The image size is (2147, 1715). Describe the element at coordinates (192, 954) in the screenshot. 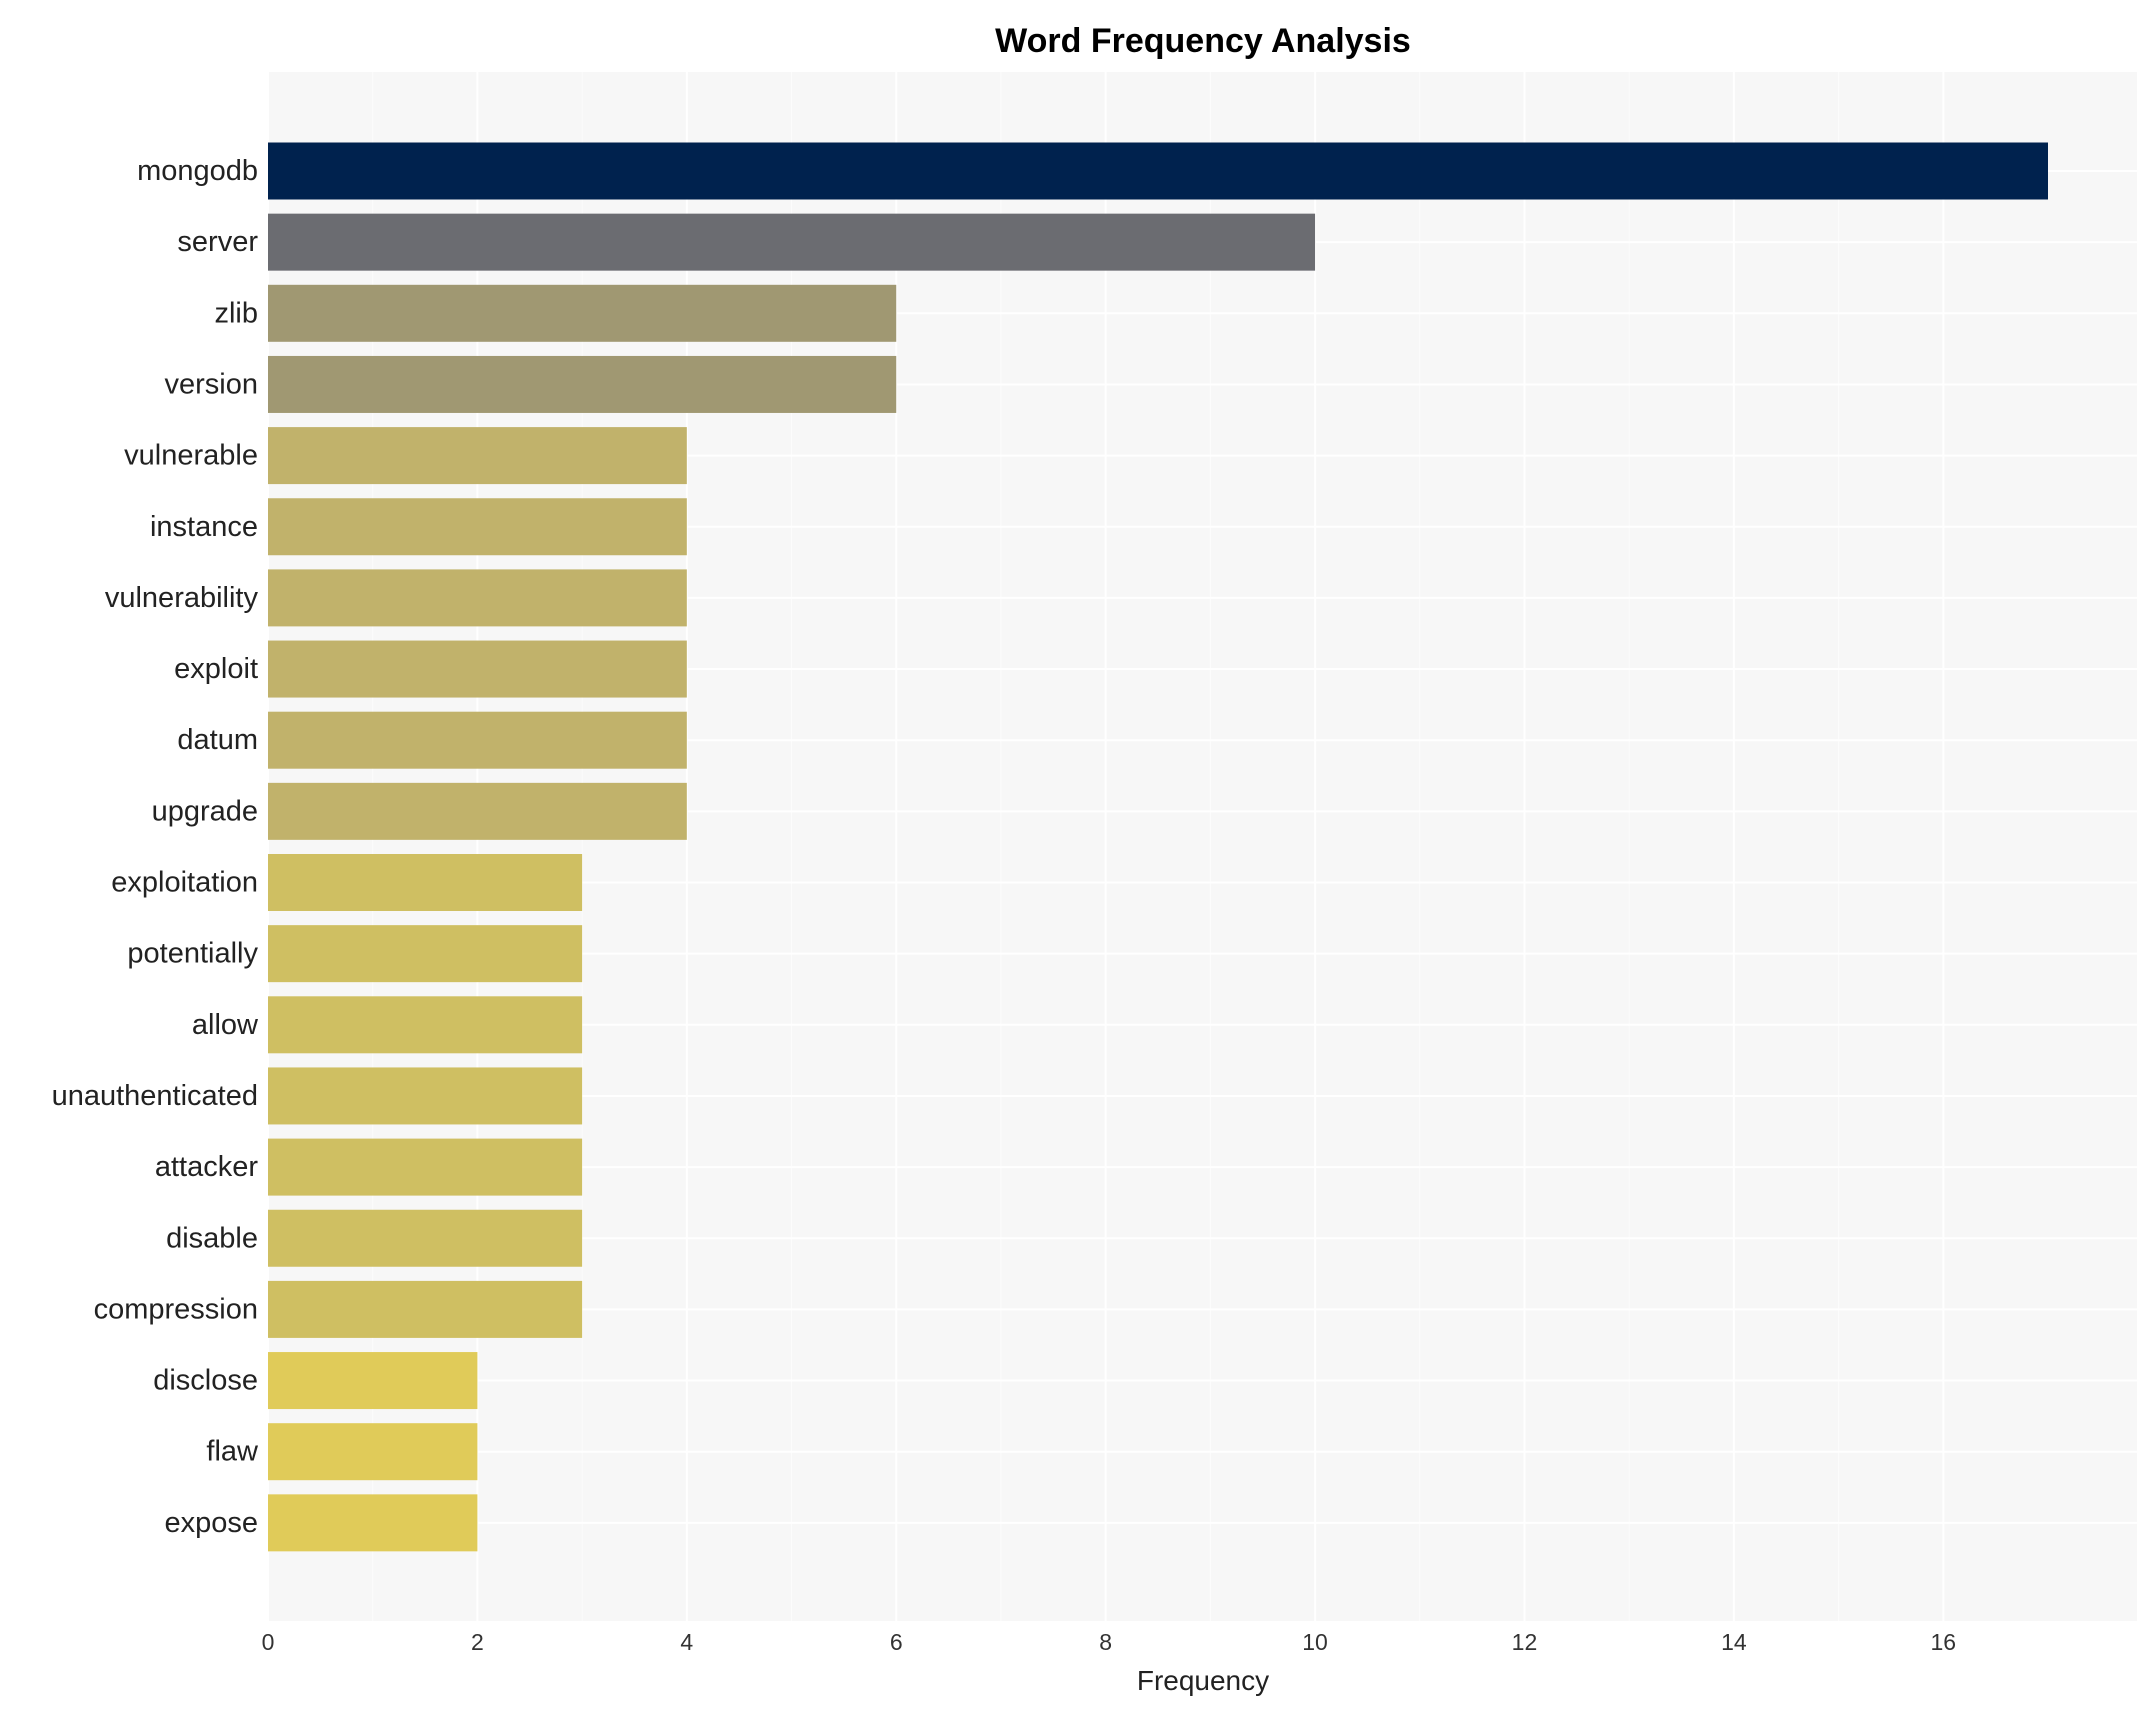

I see `y-tick-label: potentially` at that location.